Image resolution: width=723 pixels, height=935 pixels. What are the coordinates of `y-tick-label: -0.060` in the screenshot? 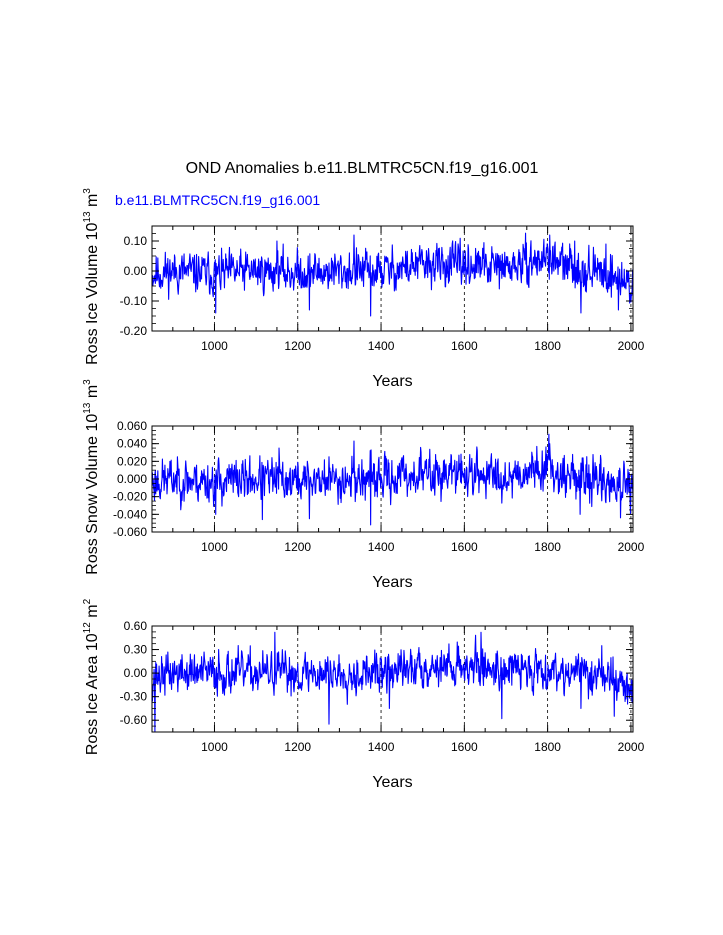 It's located at (130, 532).